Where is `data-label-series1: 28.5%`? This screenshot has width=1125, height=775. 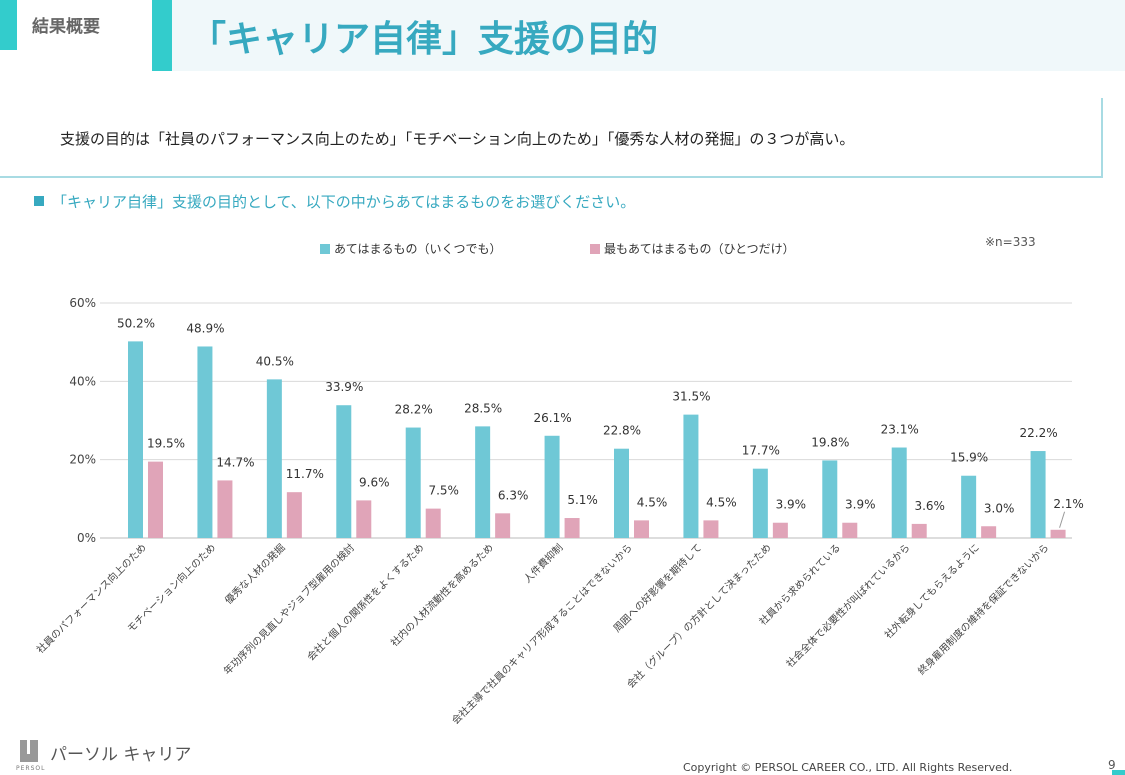
data-label-series1: 28.5% is located at coordinates (483, 408).